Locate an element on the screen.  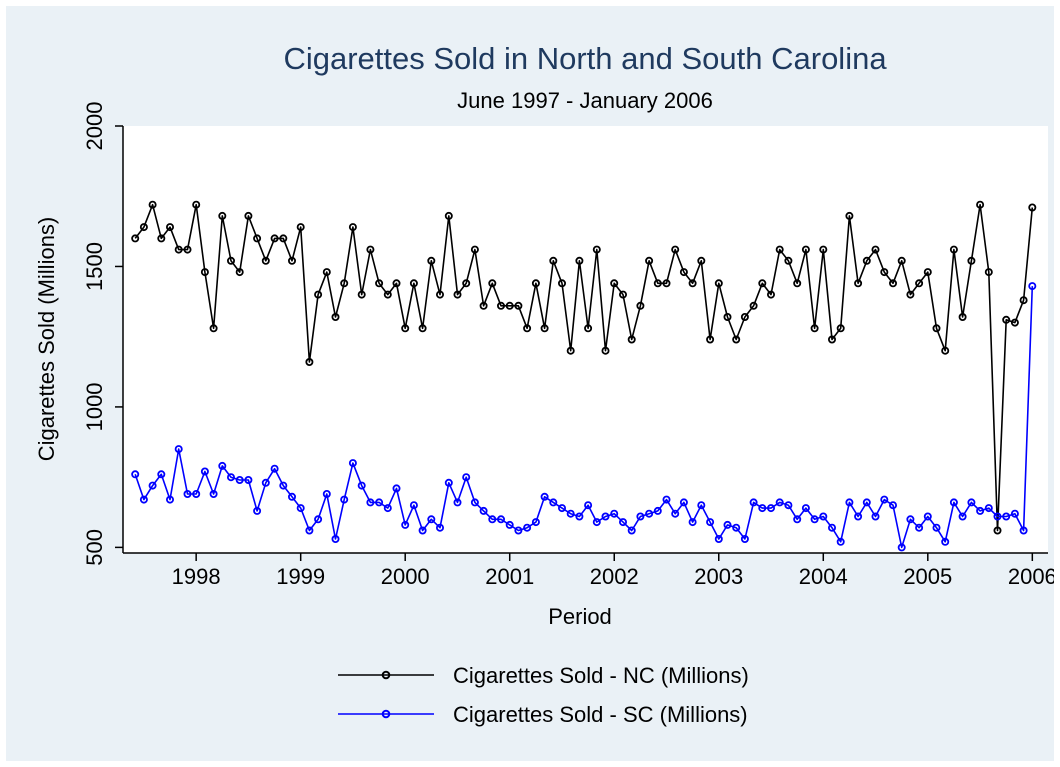
legend-label-nc: Cigarettes Sold - NC (Millions) is located at coordinates (601, 675).